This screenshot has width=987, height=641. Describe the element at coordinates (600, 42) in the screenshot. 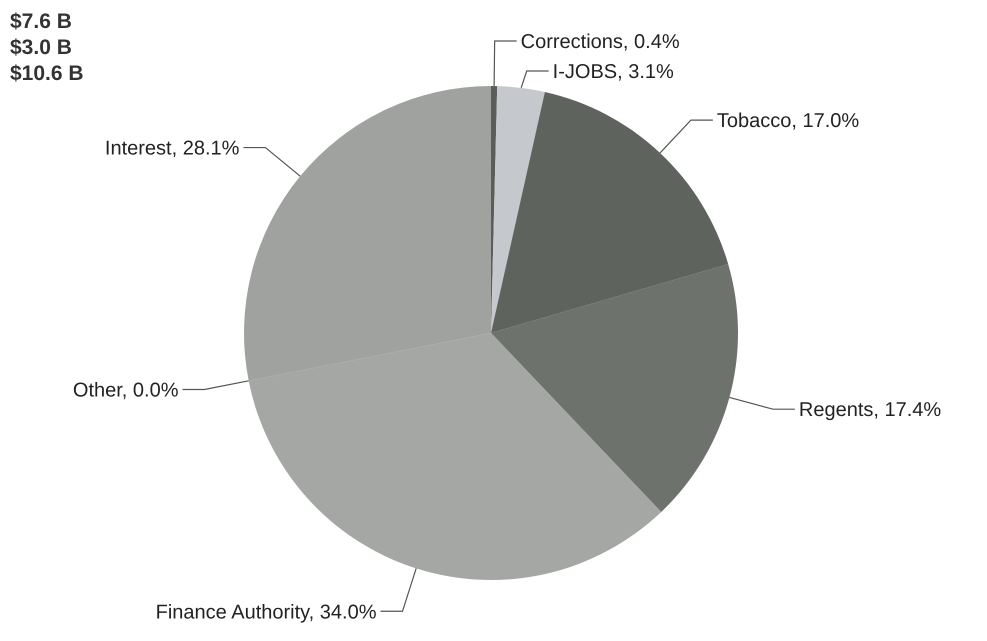

I see `slice-label: Corrections, 0.4%` at that location.